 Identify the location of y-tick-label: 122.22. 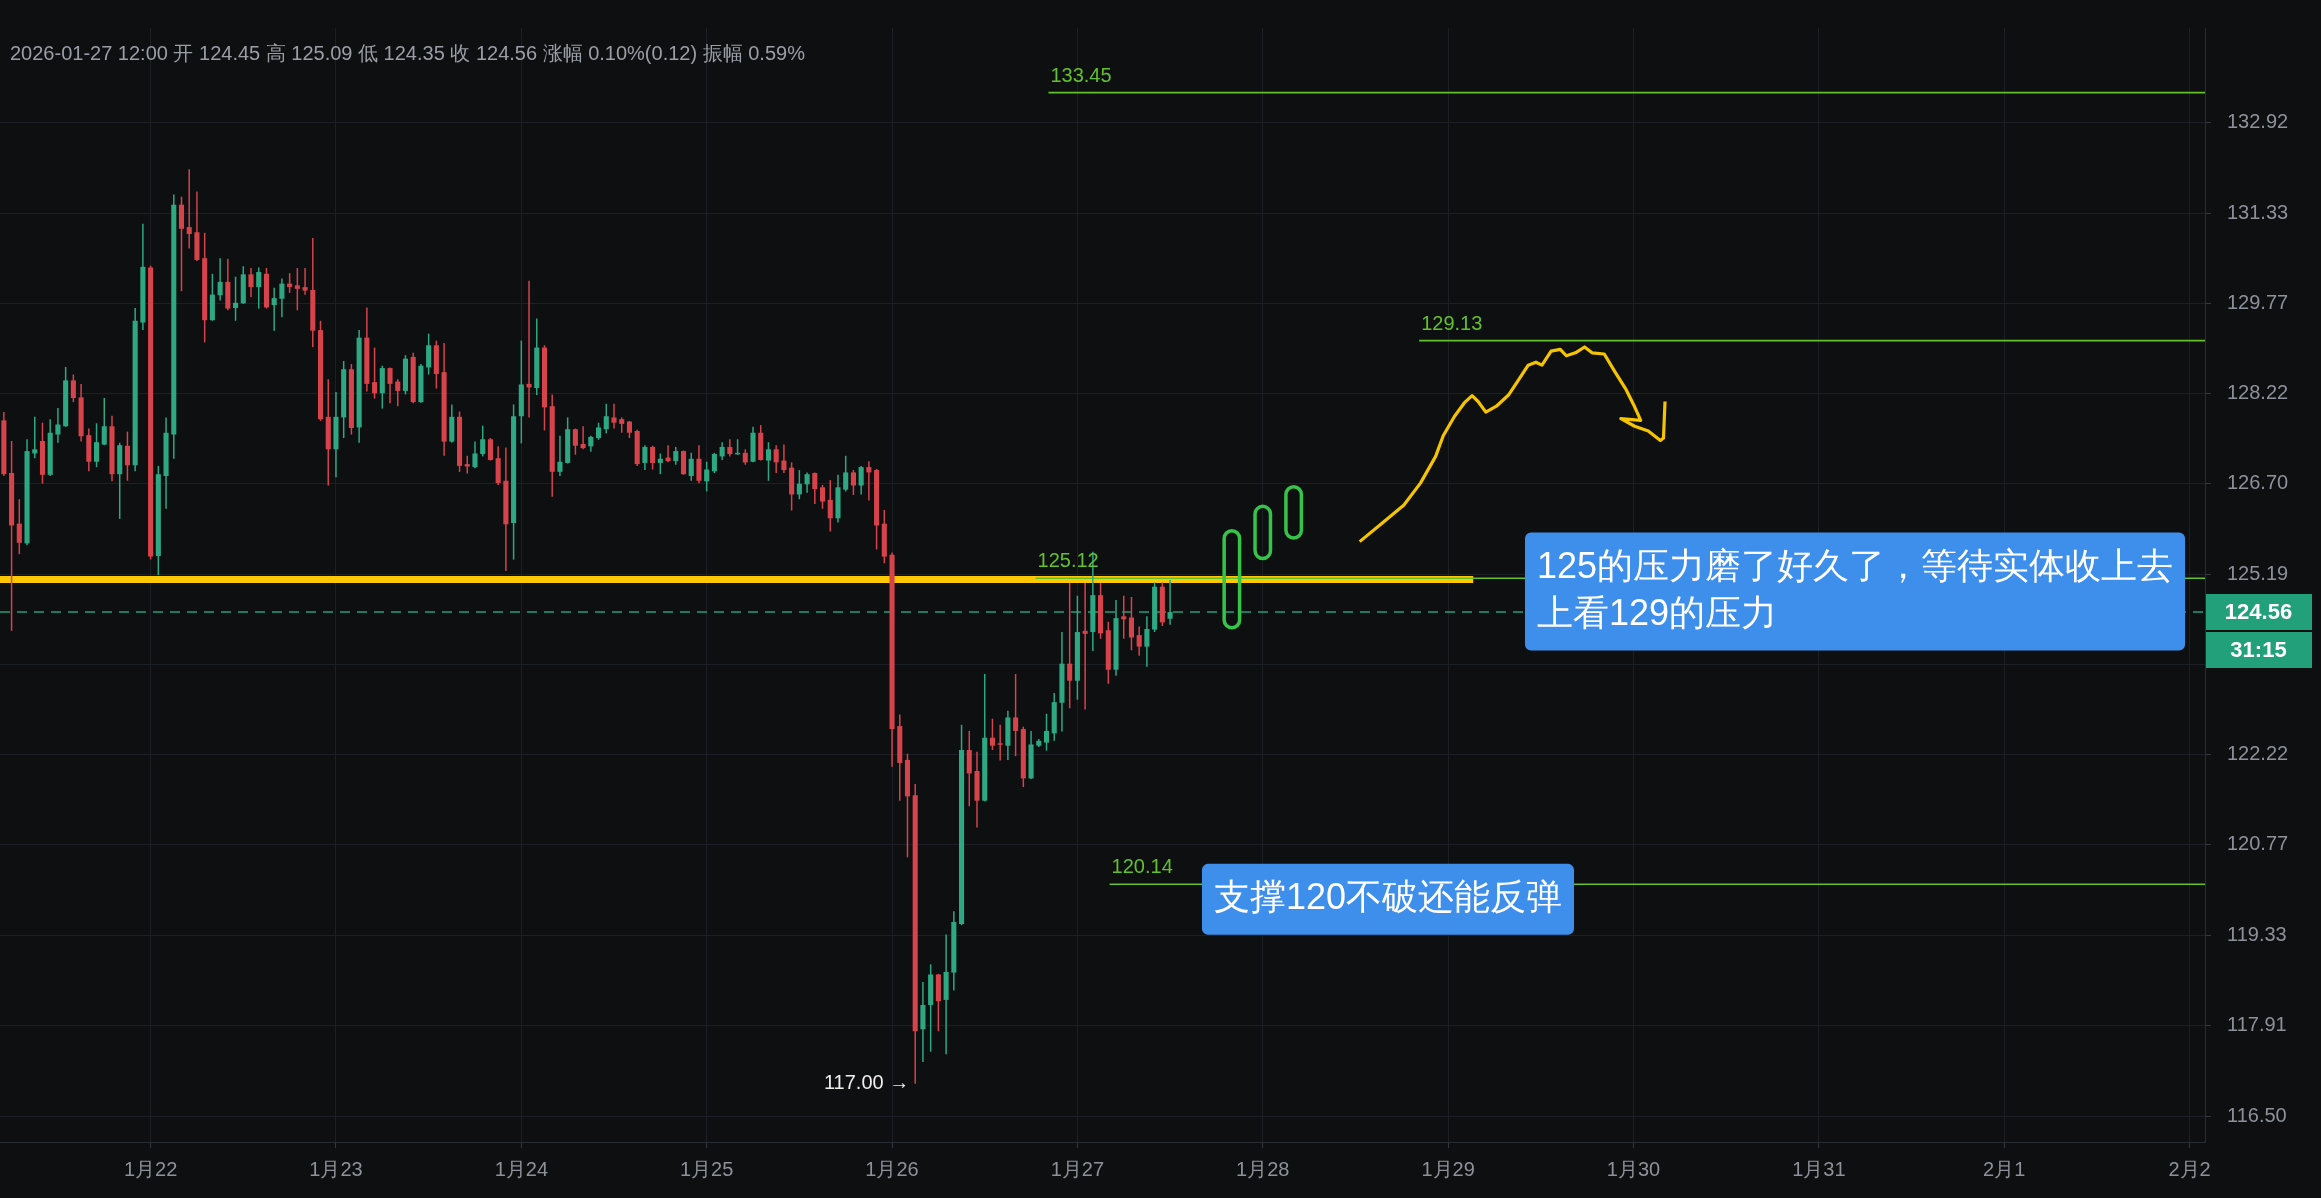
(2258, 753).